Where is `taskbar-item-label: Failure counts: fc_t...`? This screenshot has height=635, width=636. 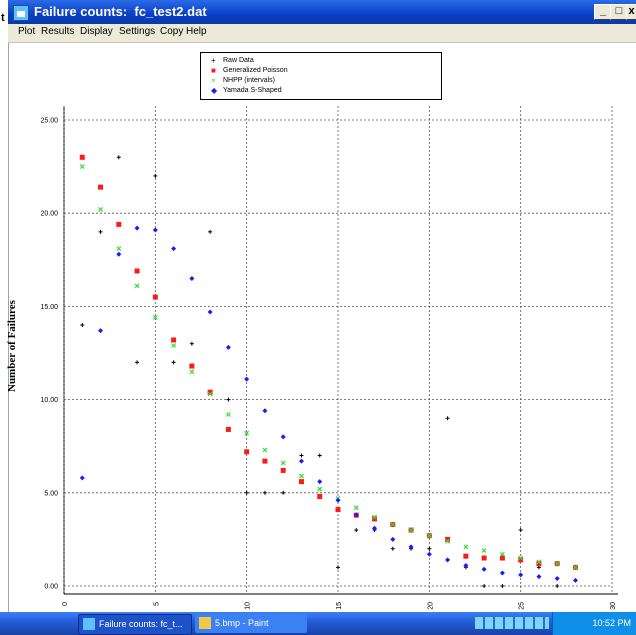 taskbar-item-label: Failure counts: fc_t... is located at coordinates (141, 624).